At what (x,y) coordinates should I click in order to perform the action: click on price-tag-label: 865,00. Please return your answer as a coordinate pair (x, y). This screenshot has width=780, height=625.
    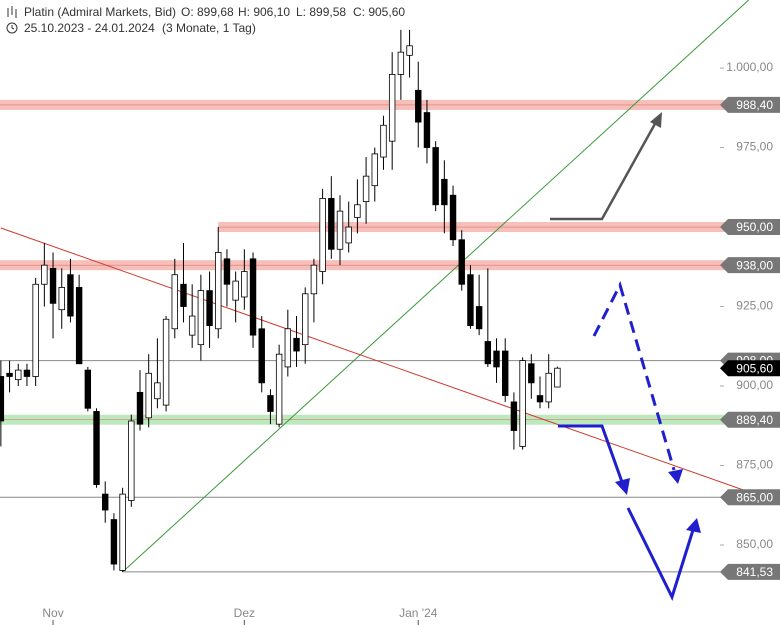
    Looking at the image, I should click on (754, 497).